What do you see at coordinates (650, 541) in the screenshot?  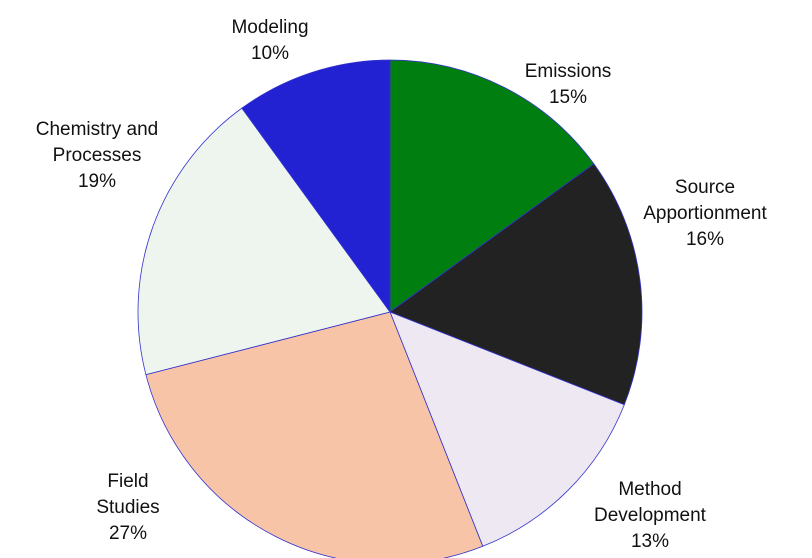 I see `percent-label: 13%` at bounding box center [650, 541].